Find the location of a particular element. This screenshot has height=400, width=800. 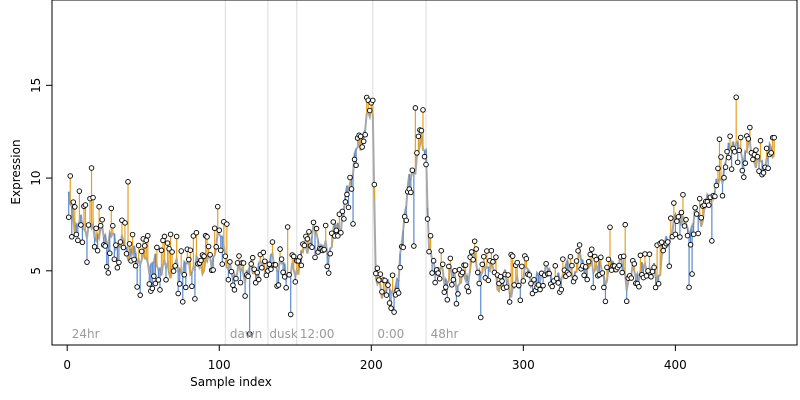

phase-label: dawn is located at coordinates (246, 334).